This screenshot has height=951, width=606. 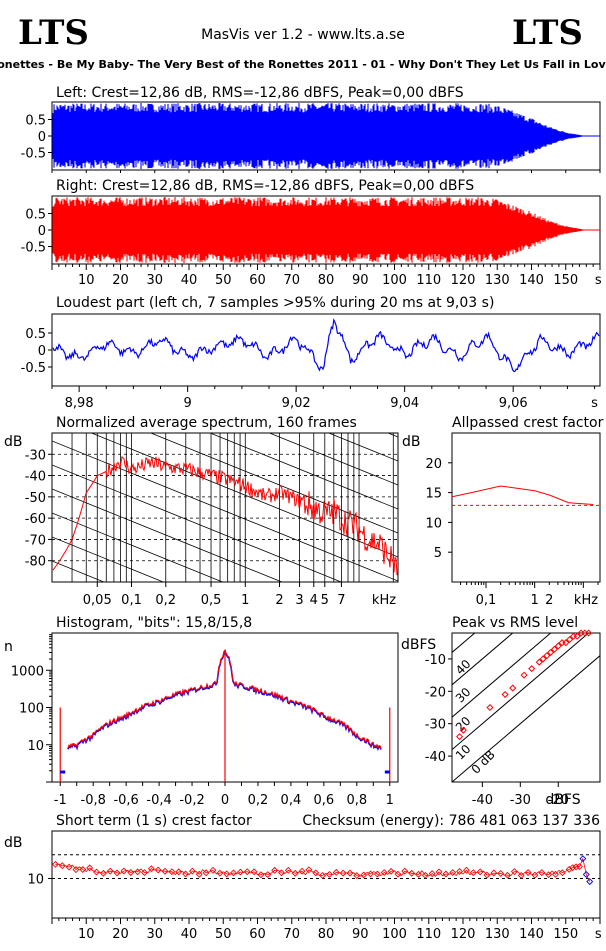 I want to click on left-waveform-plot: 0.50 -0.5, so click(x=311, y=137).